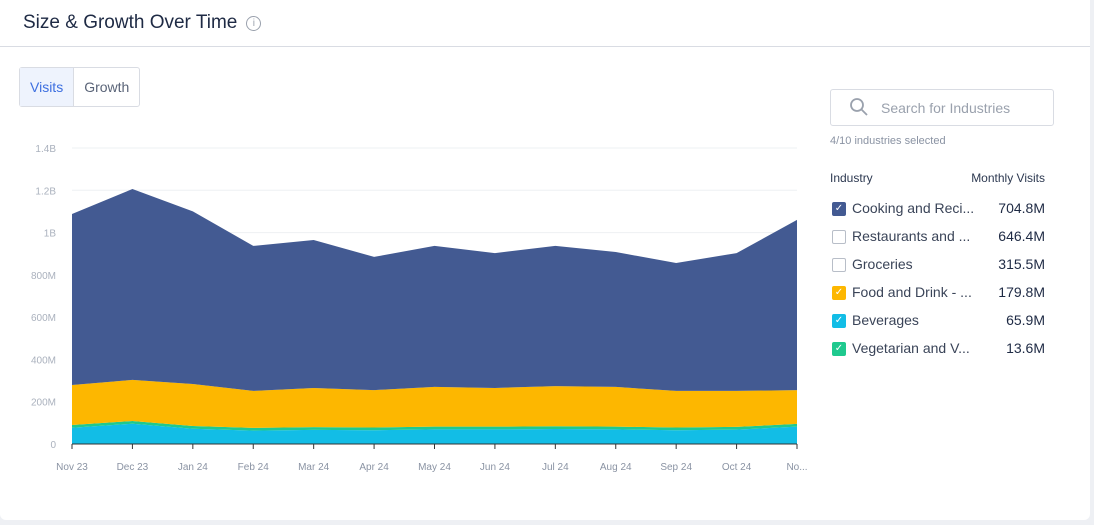 This screenshot has height=525, width=1094. Describe the element at coordinates (946, 108) in the screenshot. I see `search-placeholder: Search for Industries` at that location.